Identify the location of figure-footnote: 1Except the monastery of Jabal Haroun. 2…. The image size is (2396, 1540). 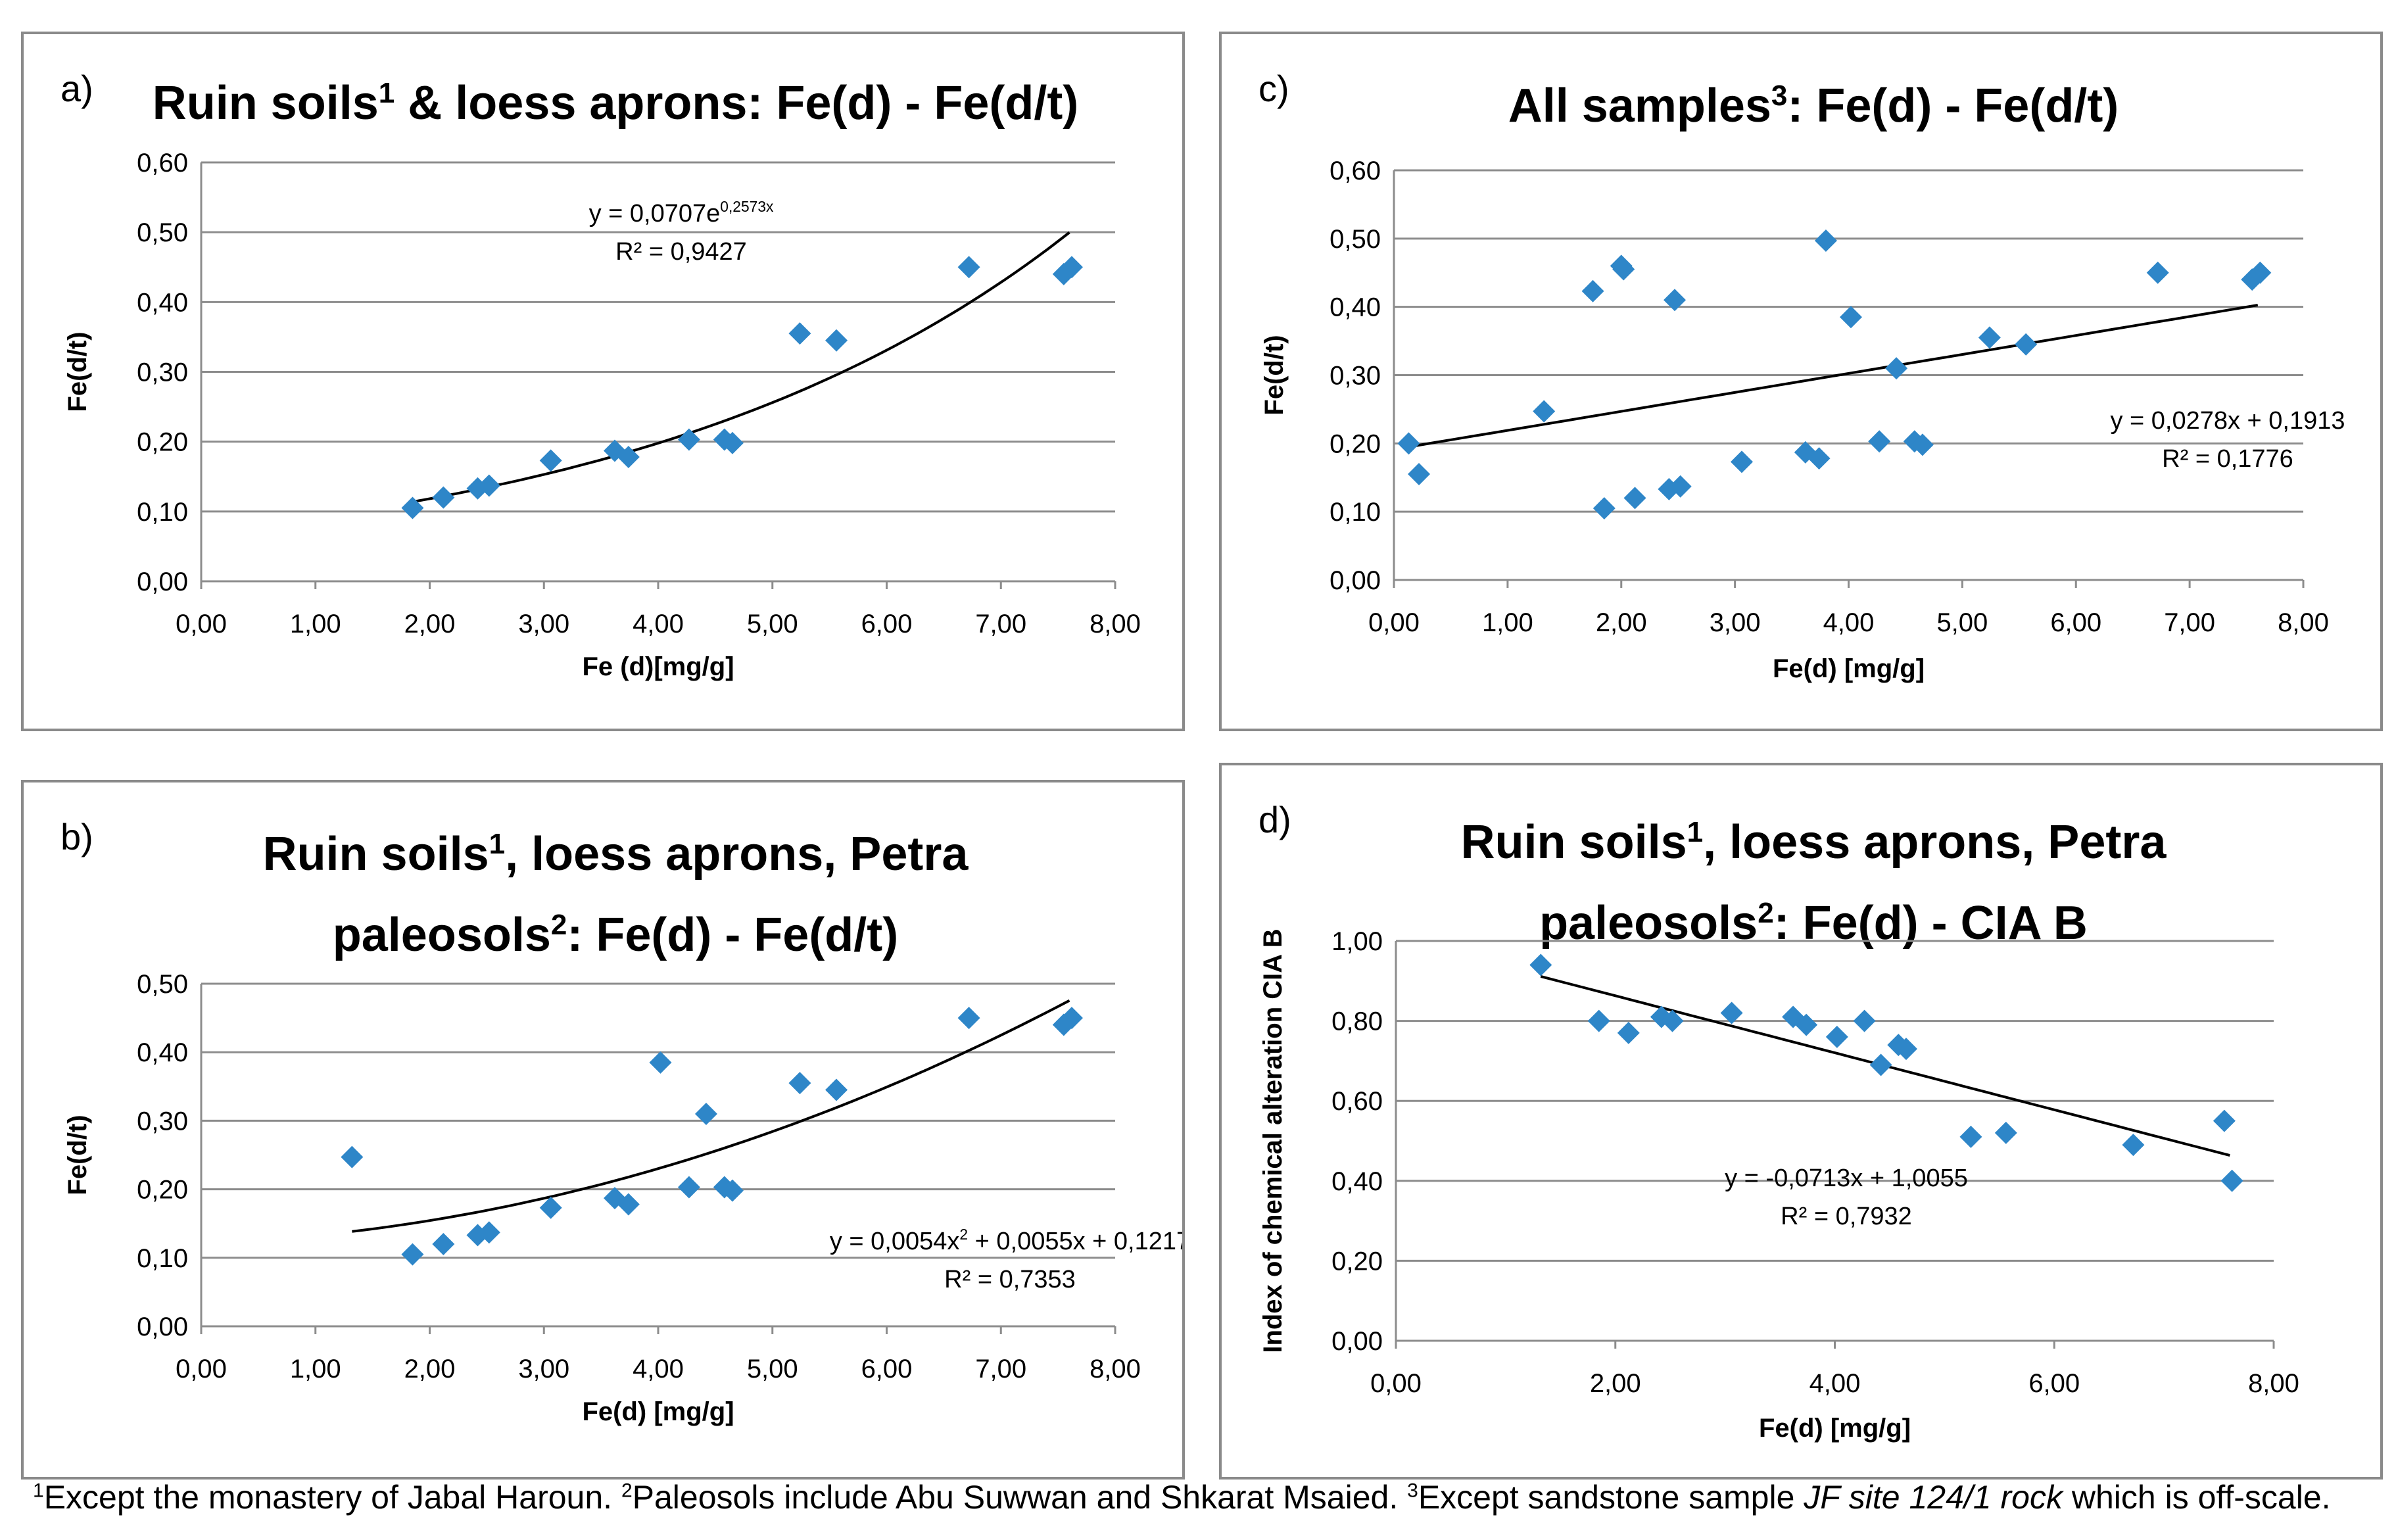
(1182, 1497).